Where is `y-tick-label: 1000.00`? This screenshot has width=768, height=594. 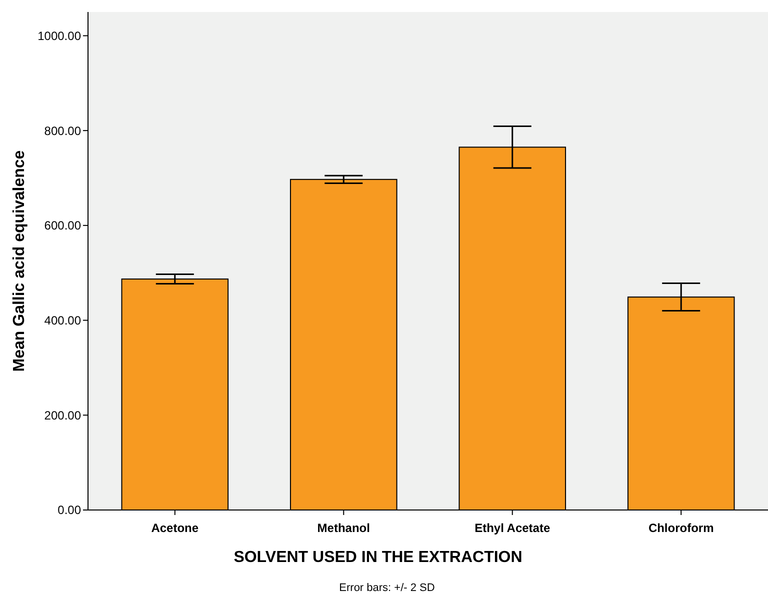 y-tick-label: 1000.00 is located at coordinates (60, 35).